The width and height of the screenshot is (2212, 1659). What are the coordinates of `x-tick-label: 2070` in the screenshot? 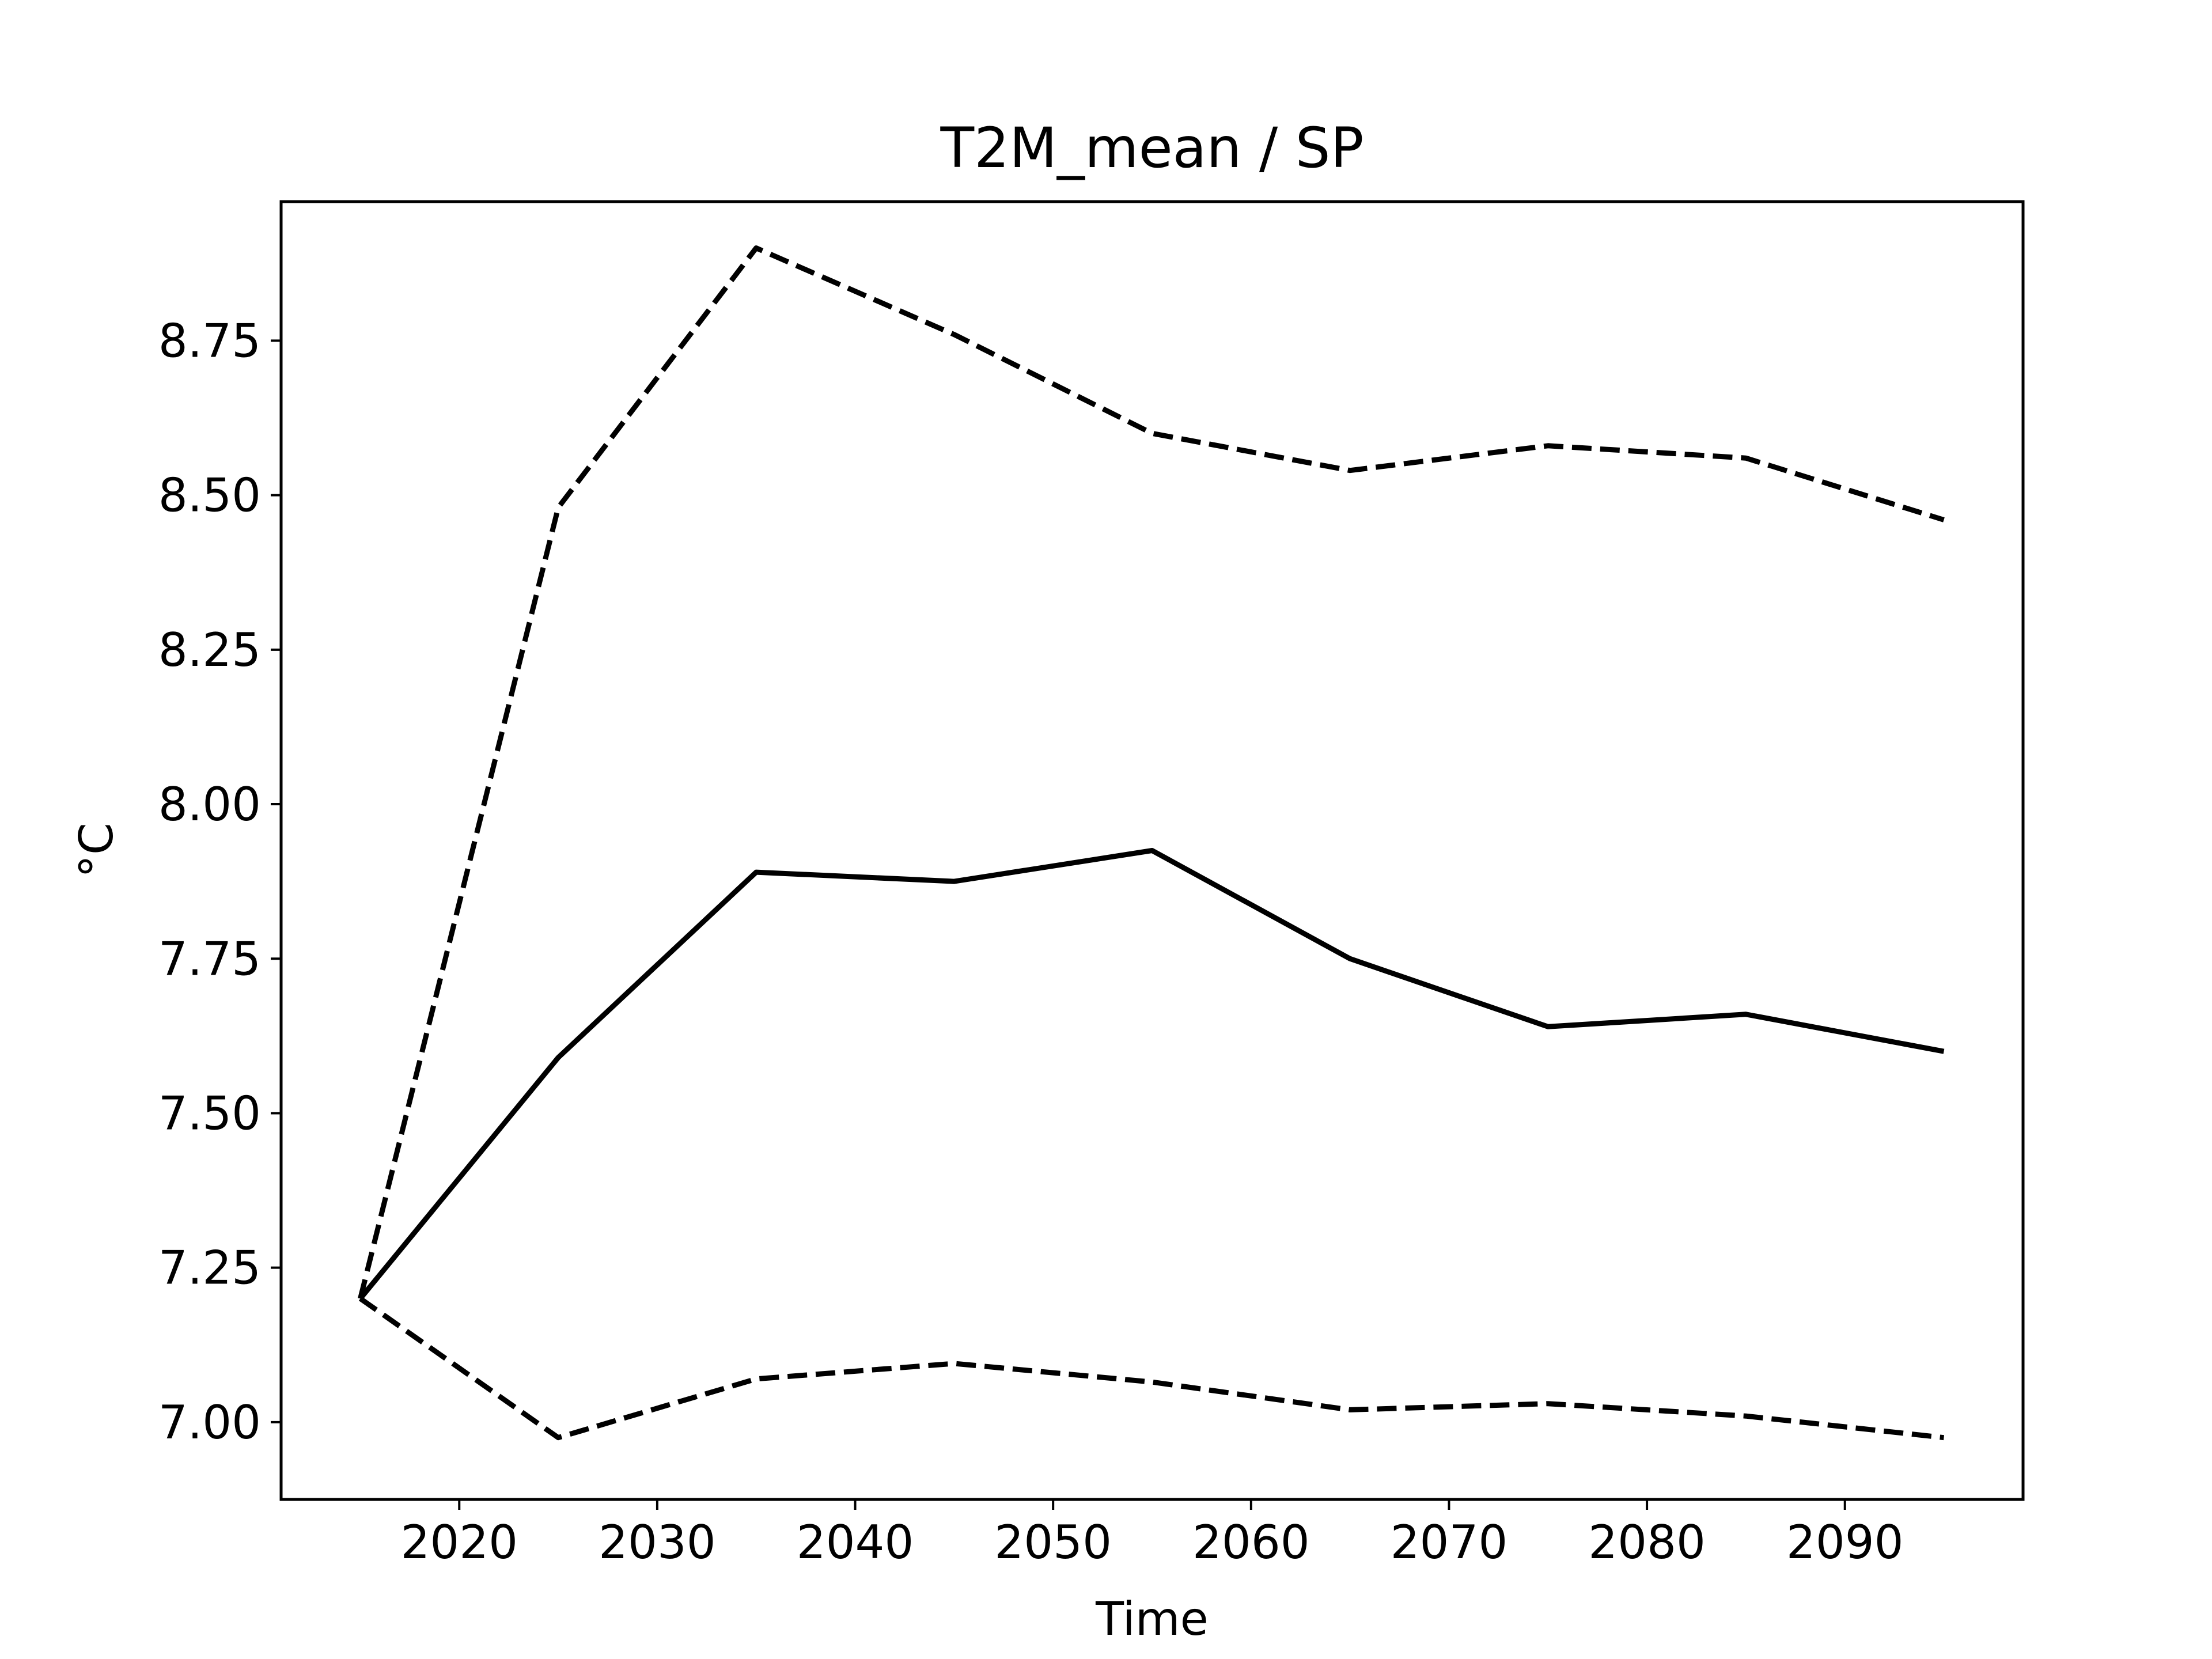 It's located at (1449, 1542).